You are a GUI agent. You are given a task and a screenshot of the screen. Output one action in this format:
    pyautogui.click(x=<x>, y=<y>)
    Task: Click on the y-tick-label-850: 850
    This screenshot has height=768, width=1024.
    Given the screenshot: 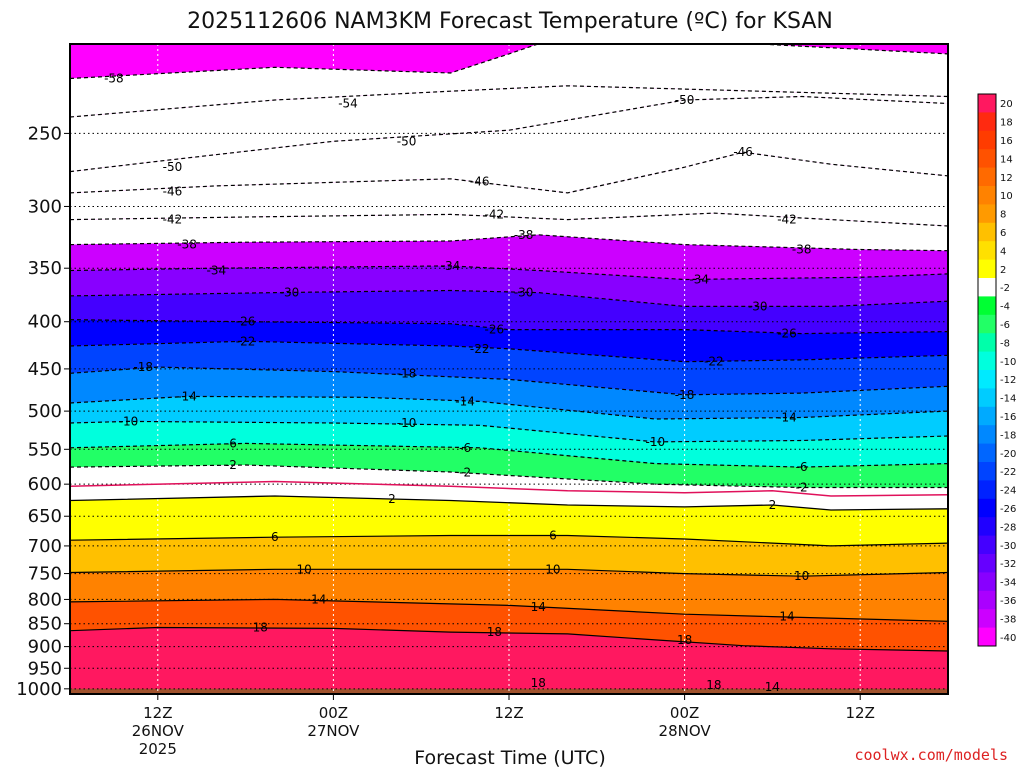 What is the action you would take?
    pyautogui.click(x=45, y=624)
    